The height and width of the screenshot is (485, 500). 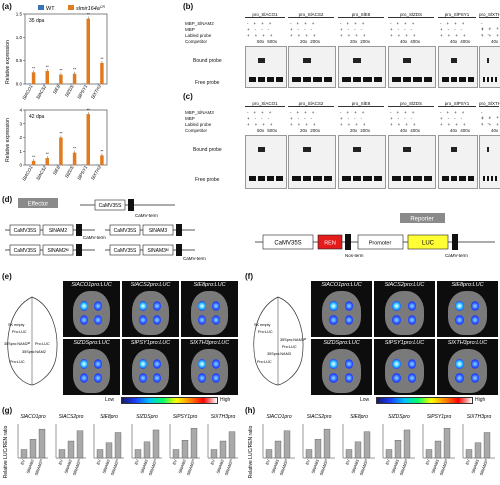 I want to click on a-bot-yticks: 0 1 2 3 4, so click(x=22, y=138).